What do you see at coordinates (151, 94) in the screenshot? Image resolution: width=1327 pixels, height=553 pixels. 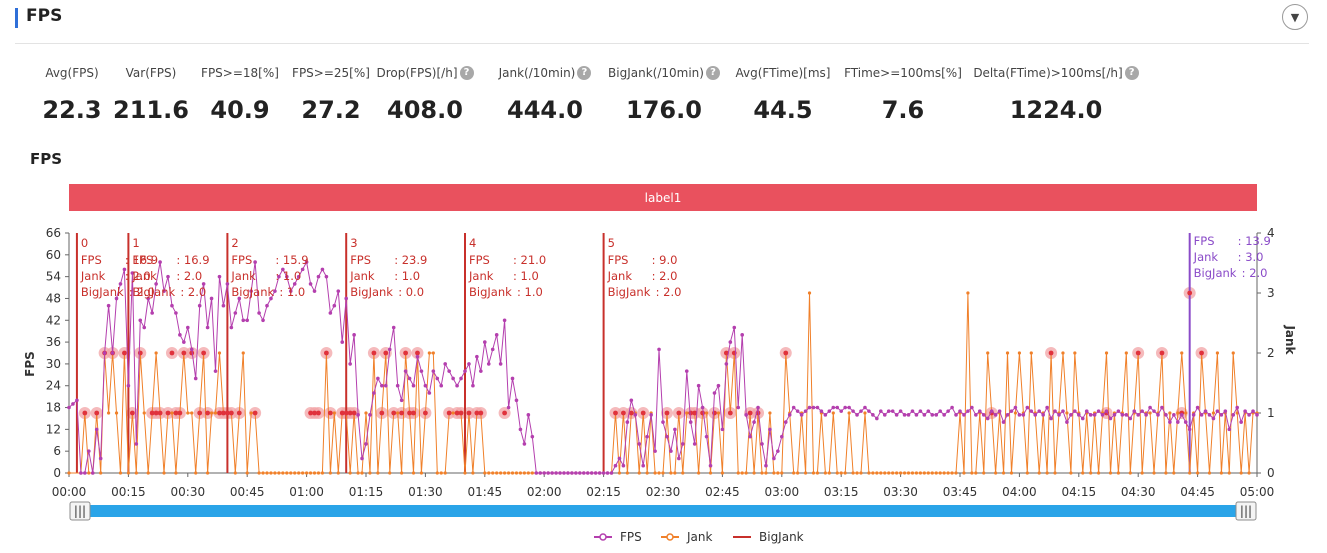 I see `metric-1: Var(FPS) 211.6` at bounding box center [151, 94].